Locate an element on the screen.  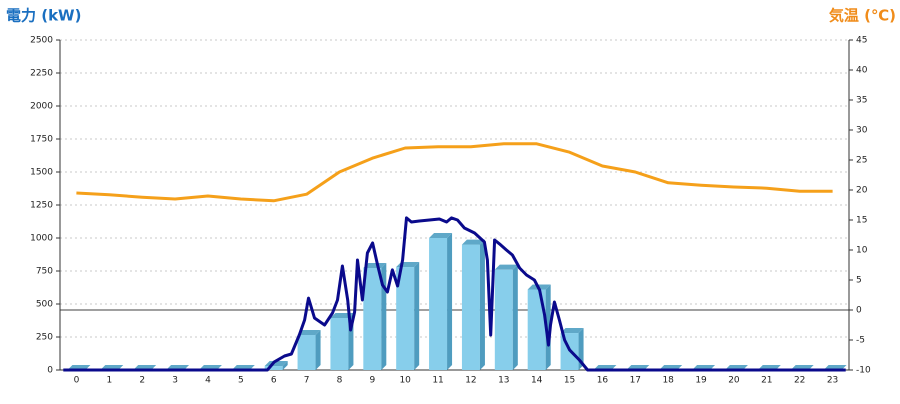
x-tick-label: 13 is located at coordinates (503, 381).